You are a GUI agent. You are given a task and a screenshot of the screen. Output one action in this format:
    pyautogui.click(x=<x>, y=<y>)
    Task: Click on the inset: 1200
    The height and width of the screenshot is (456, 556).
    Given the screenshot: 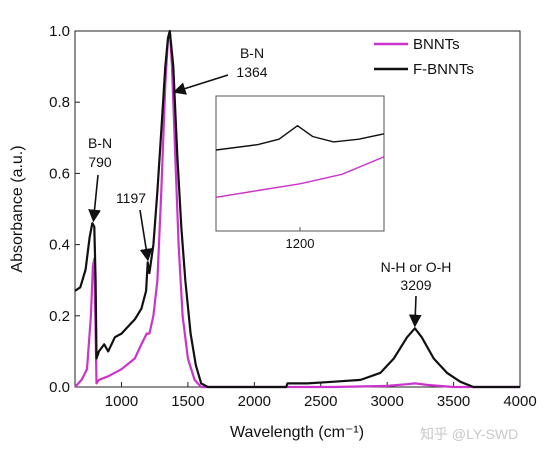 What is the action you would take?
    pyautogui.click(x=300, y=173)
    